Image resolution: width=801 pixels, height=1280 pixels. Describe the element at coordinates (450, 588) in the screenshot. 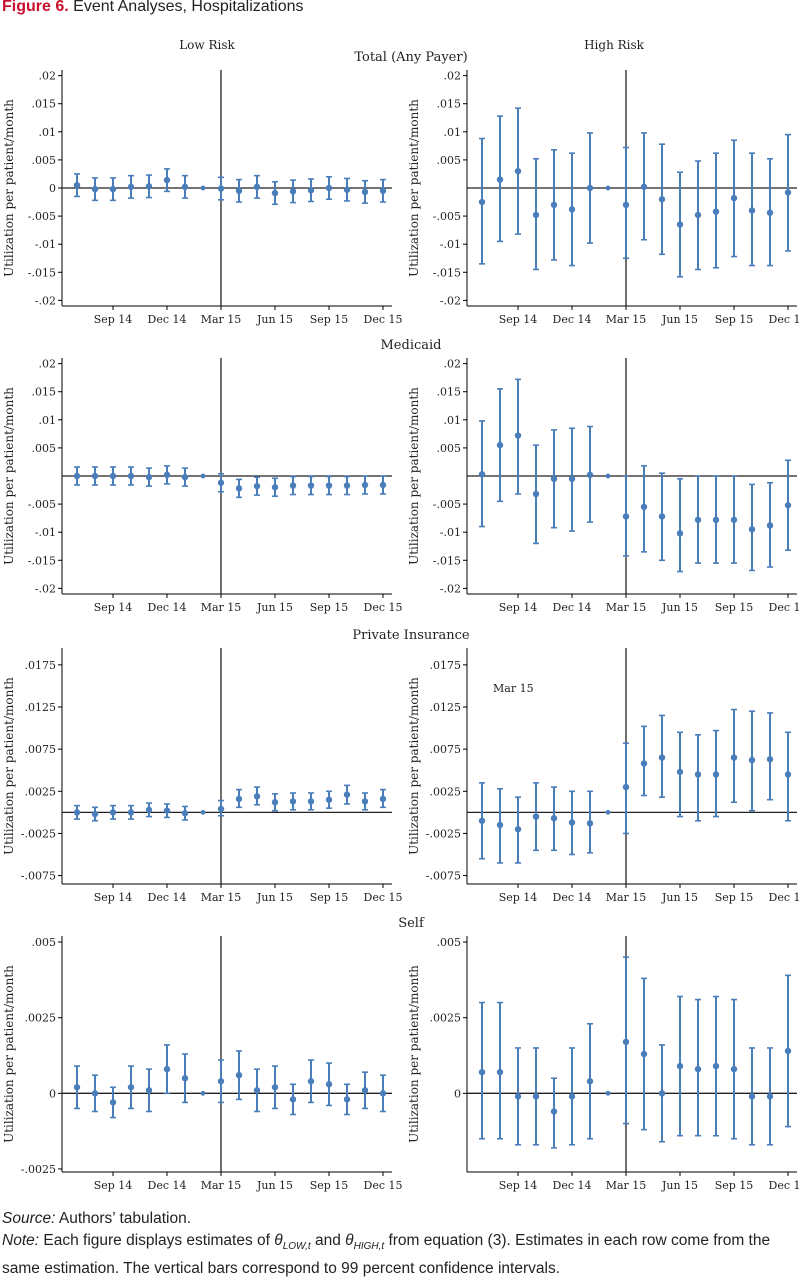

I see `medicaid-high-risk-y-tick-label: -.02` at that location.